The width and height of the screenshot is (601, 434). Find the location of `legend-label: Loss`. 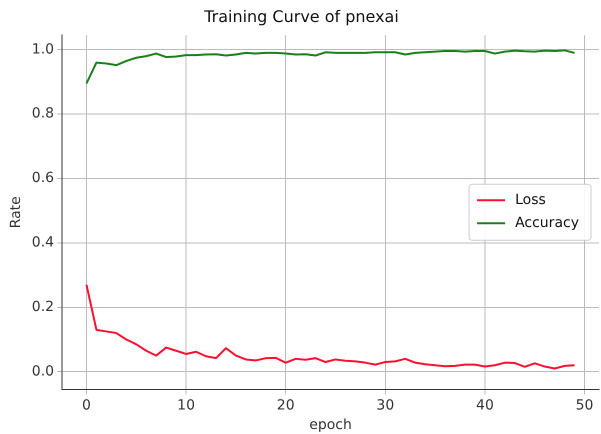

legend-label: Loss is located at coordinates (530, 200).